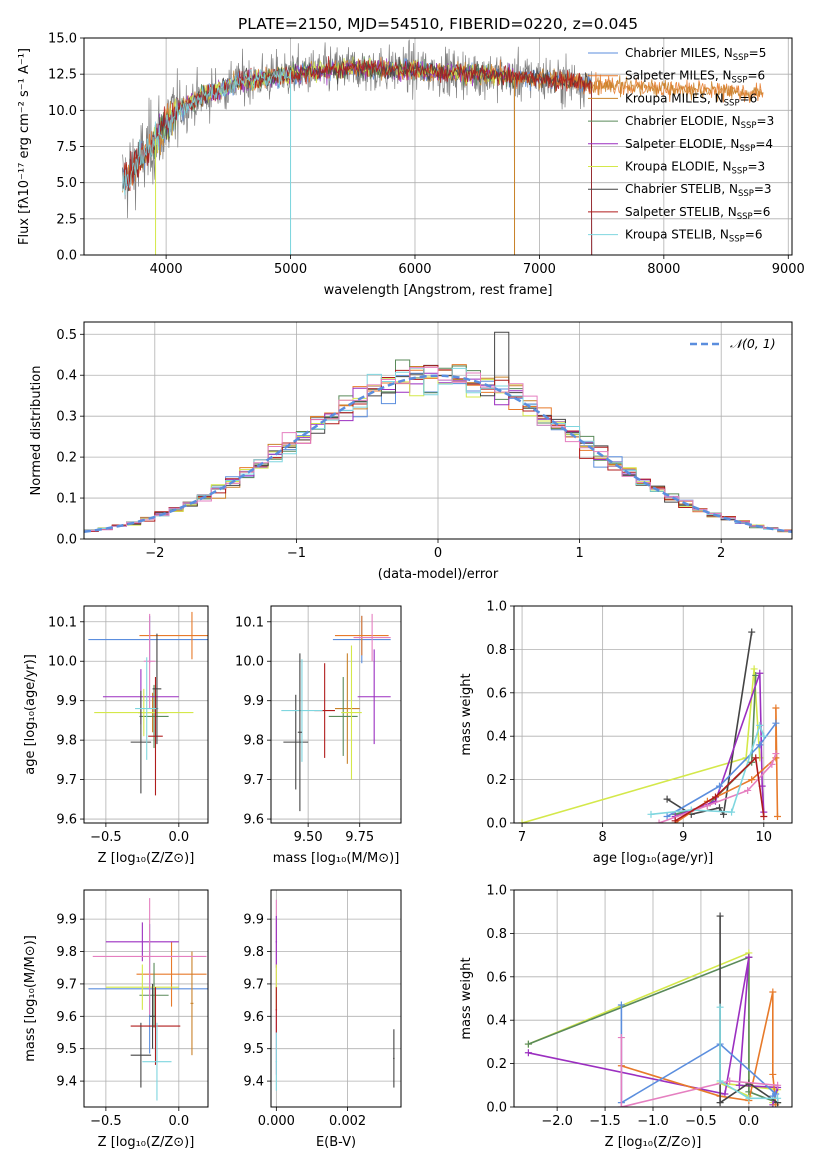  I want to click on legend-label: 𝒩(0, 1), so click(753, 343).